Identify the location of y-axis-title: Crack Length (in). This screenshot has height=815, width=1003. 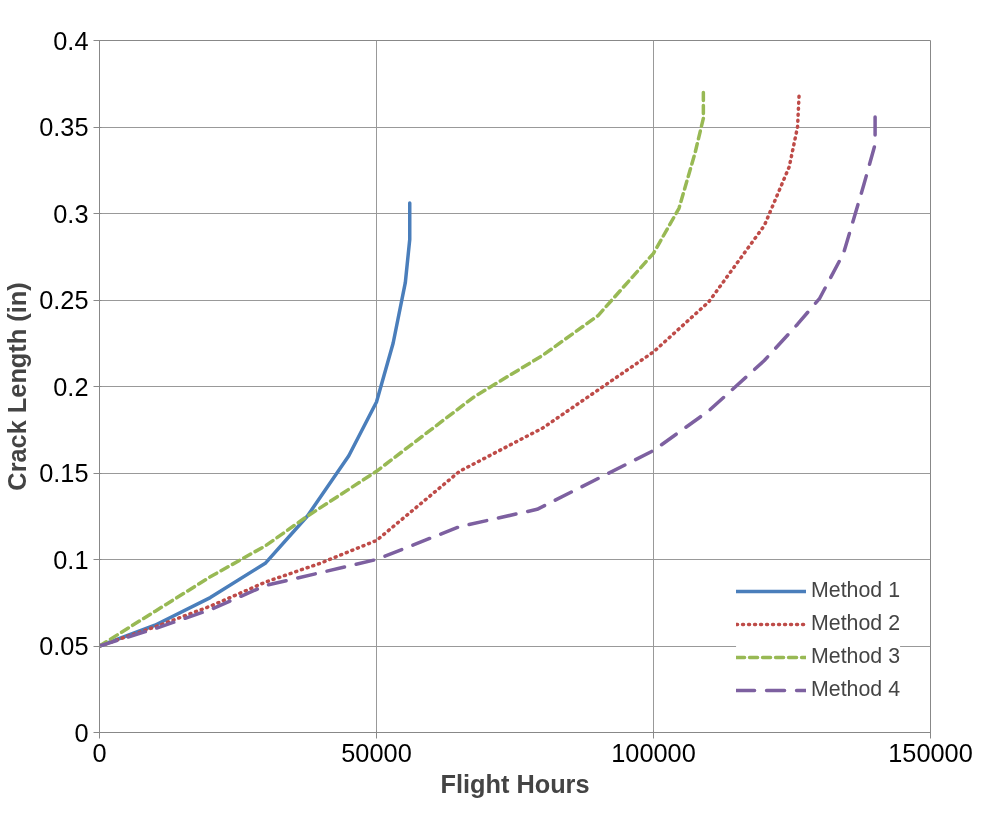
(17, 386).